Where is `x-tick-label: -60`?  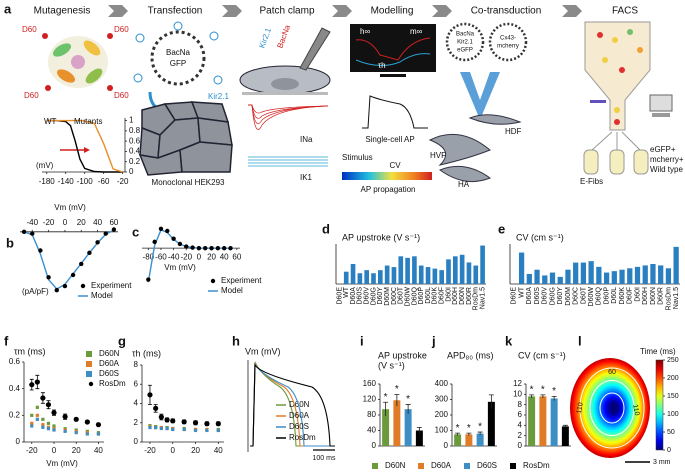 x-tick-label: -60 is located at coordinates (104, 181).